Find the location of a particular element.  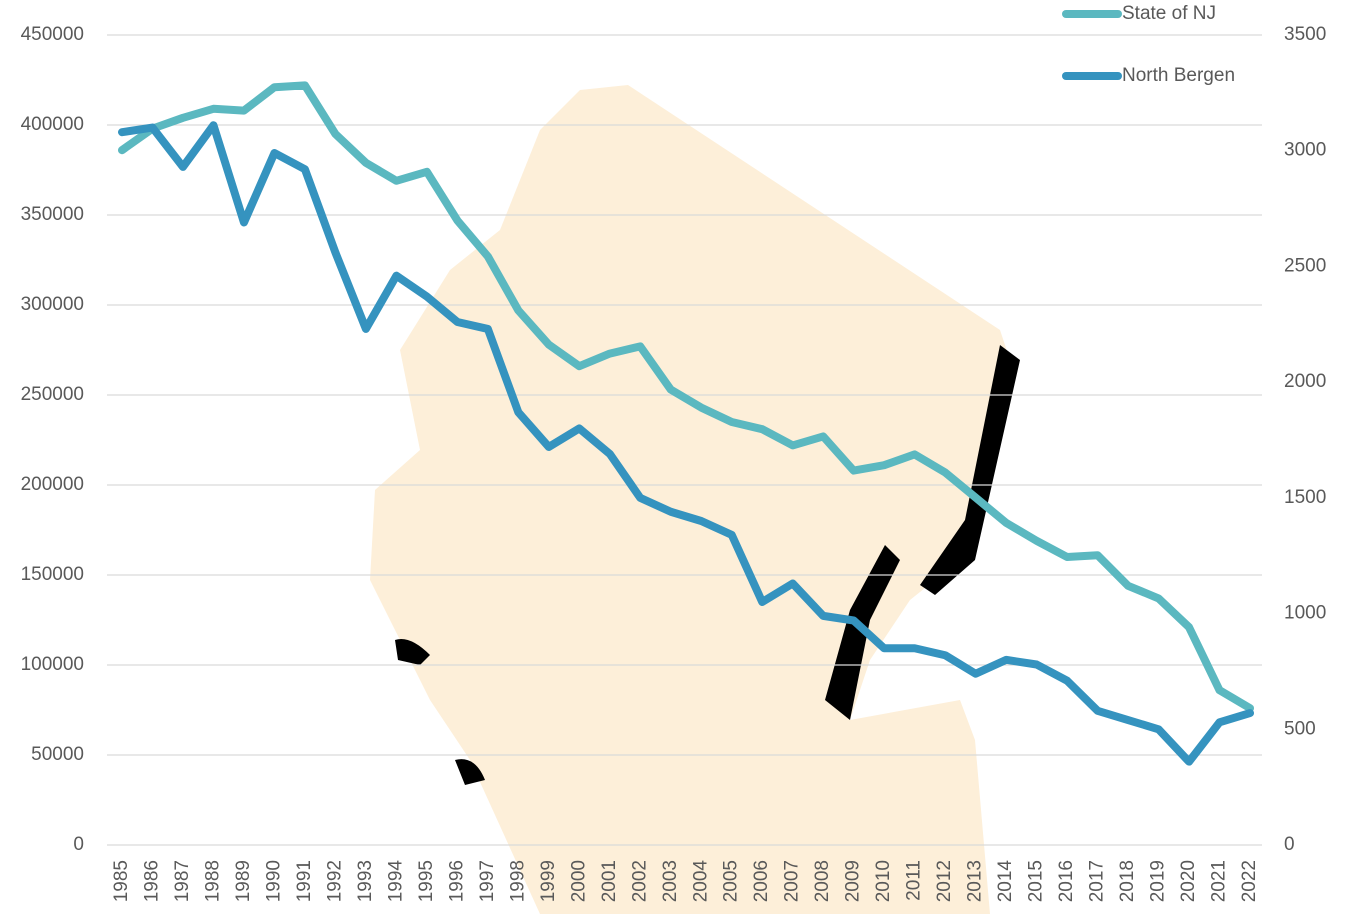

x-tick-label: 2011 is located at coordinates (914, 880).